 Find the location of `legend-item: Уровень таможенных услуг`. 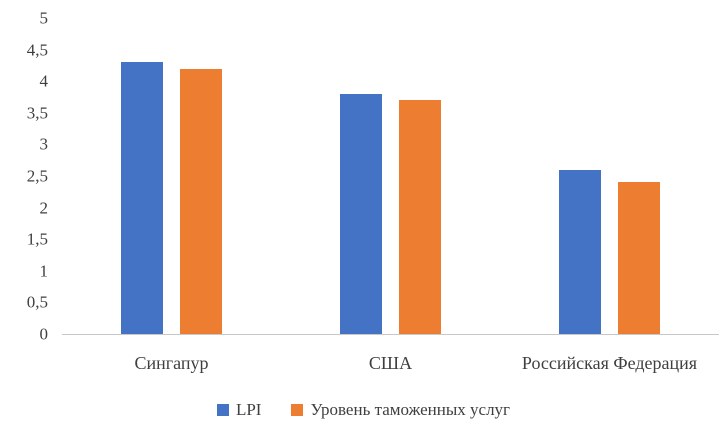

legend-item: Уровень таможенных услуг is located at coordinates (400, 410).